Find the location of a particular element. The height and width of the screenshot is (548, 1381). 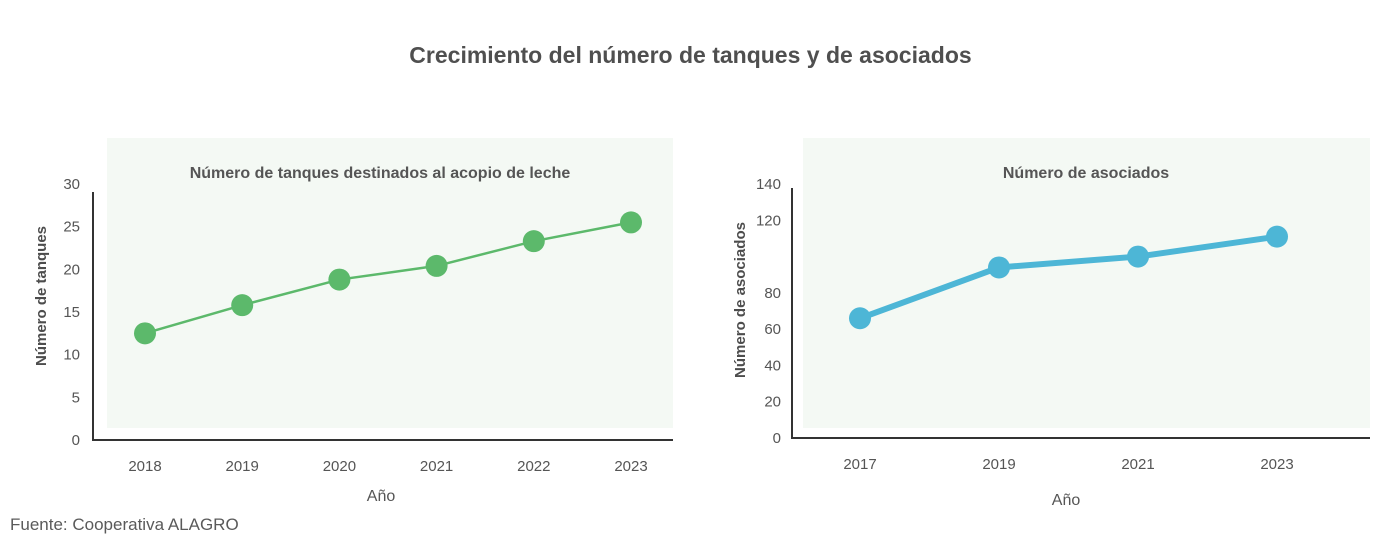

chart-tanques-y-tick: 5 is located at coordinates (76, 397).